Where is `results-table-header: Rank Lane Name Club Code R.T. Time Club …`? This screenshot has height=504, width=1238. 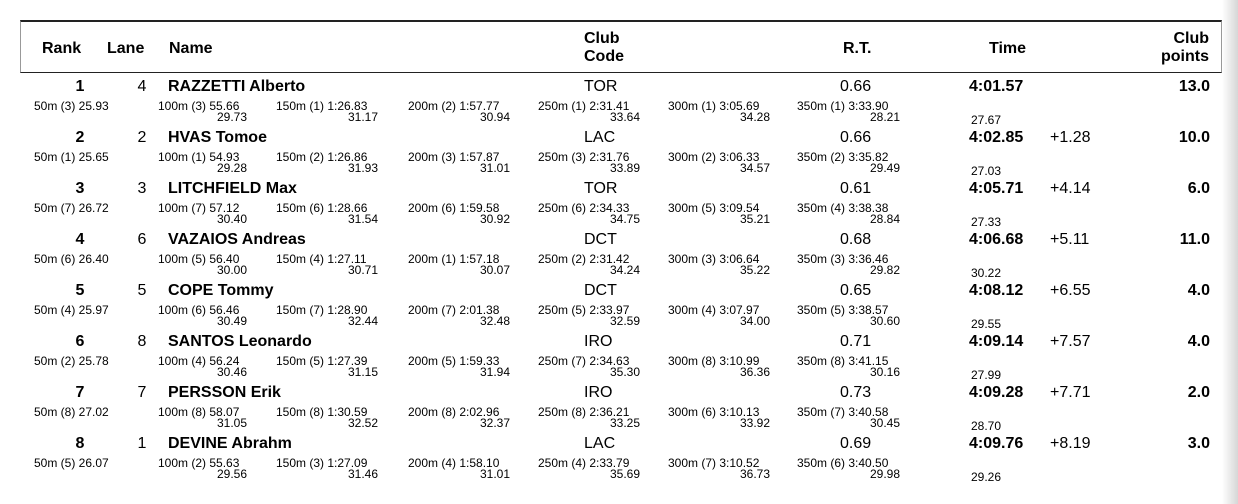
results-table-header: Rank Lane Name Club Code R.T. Time Club … is located at coordinates (621, 46).